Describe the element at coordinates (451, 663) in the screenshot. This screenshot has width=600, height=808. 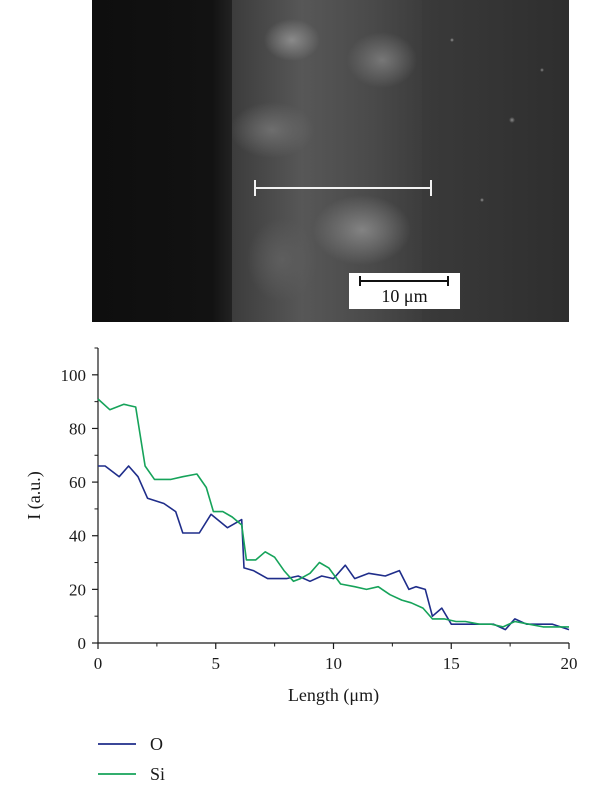
I see `x-tick-label: 15` at that location.